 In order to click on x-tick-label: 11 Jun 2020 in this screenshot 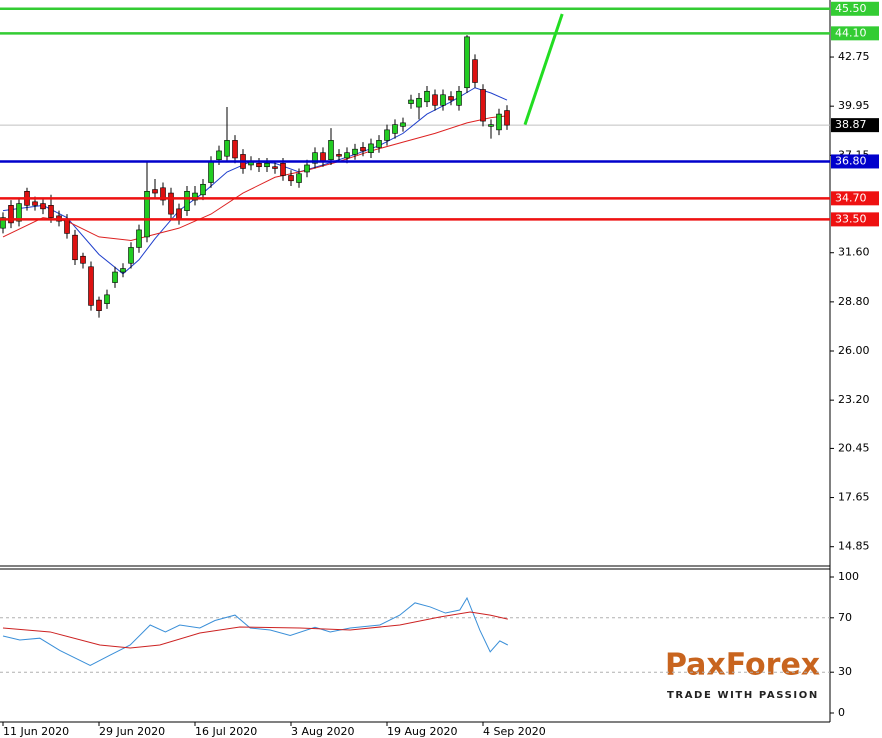, I will do `click(36, 731)`.